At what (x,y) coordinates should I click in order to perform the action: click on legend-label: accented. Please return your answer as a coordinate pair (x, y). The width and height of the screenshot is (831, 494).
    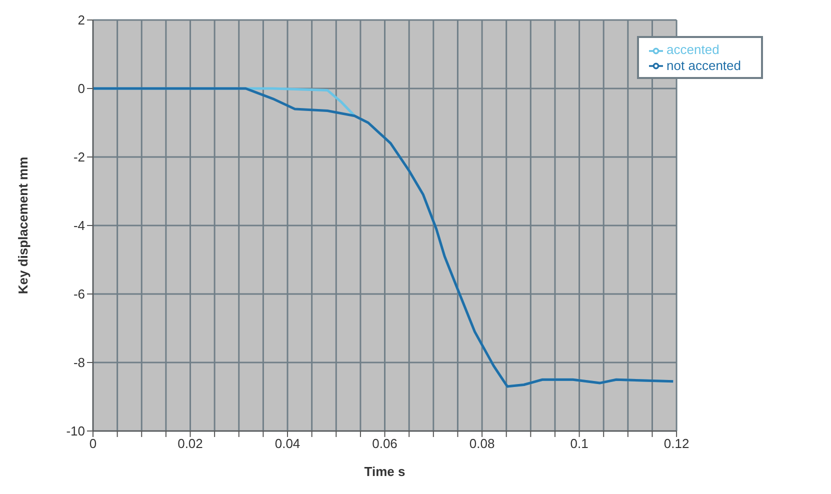
    Looking at the image, I should click on (693, 49).